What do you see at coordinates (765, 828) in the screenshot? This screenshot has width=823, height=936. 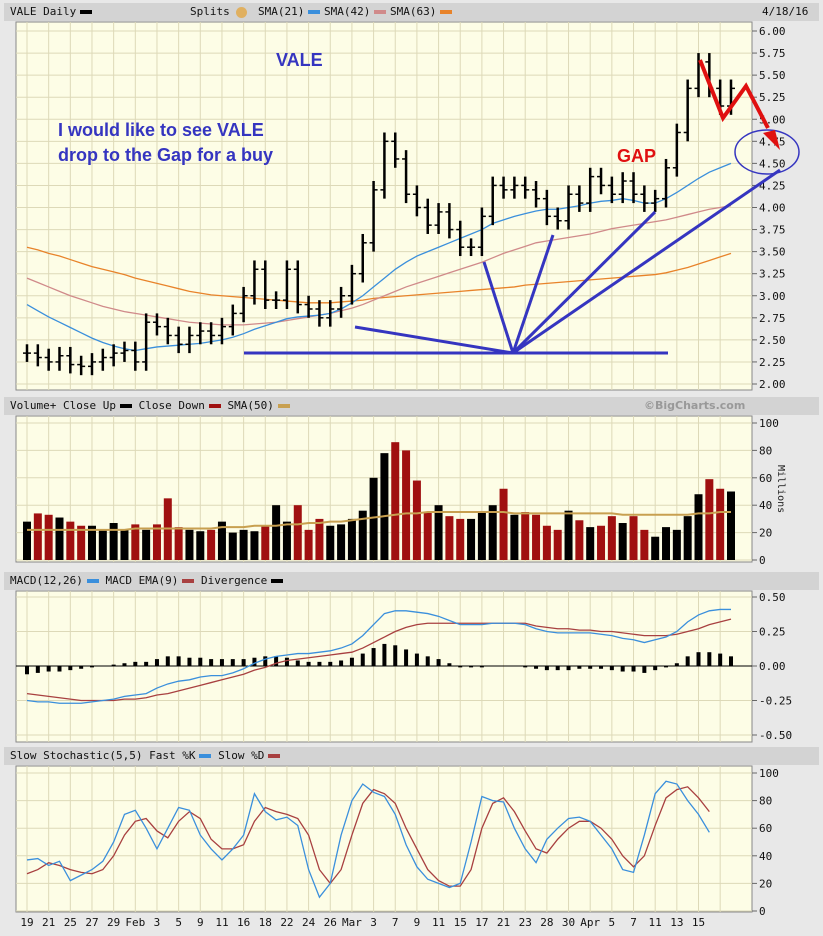 I see `y-tick-label: 60` at bounding box center [765, 828].